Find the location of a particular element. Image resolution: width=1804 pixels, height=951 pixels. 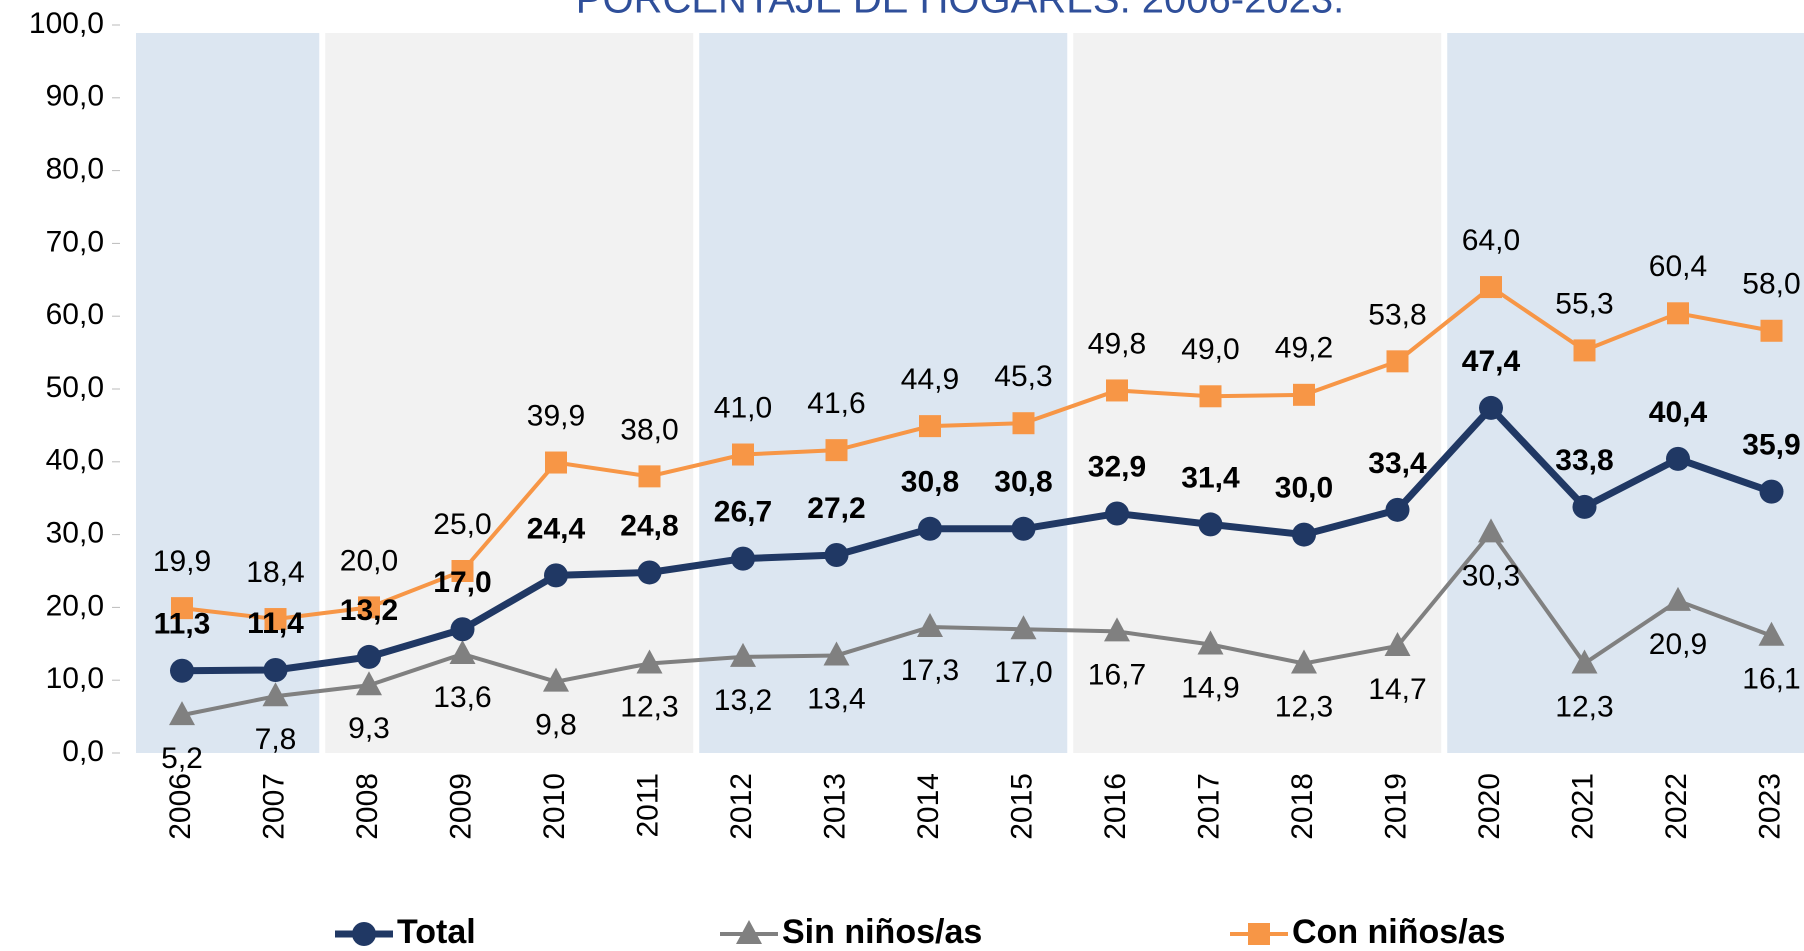

x-tick-label: 2006 is located at coordinates (180, 806).